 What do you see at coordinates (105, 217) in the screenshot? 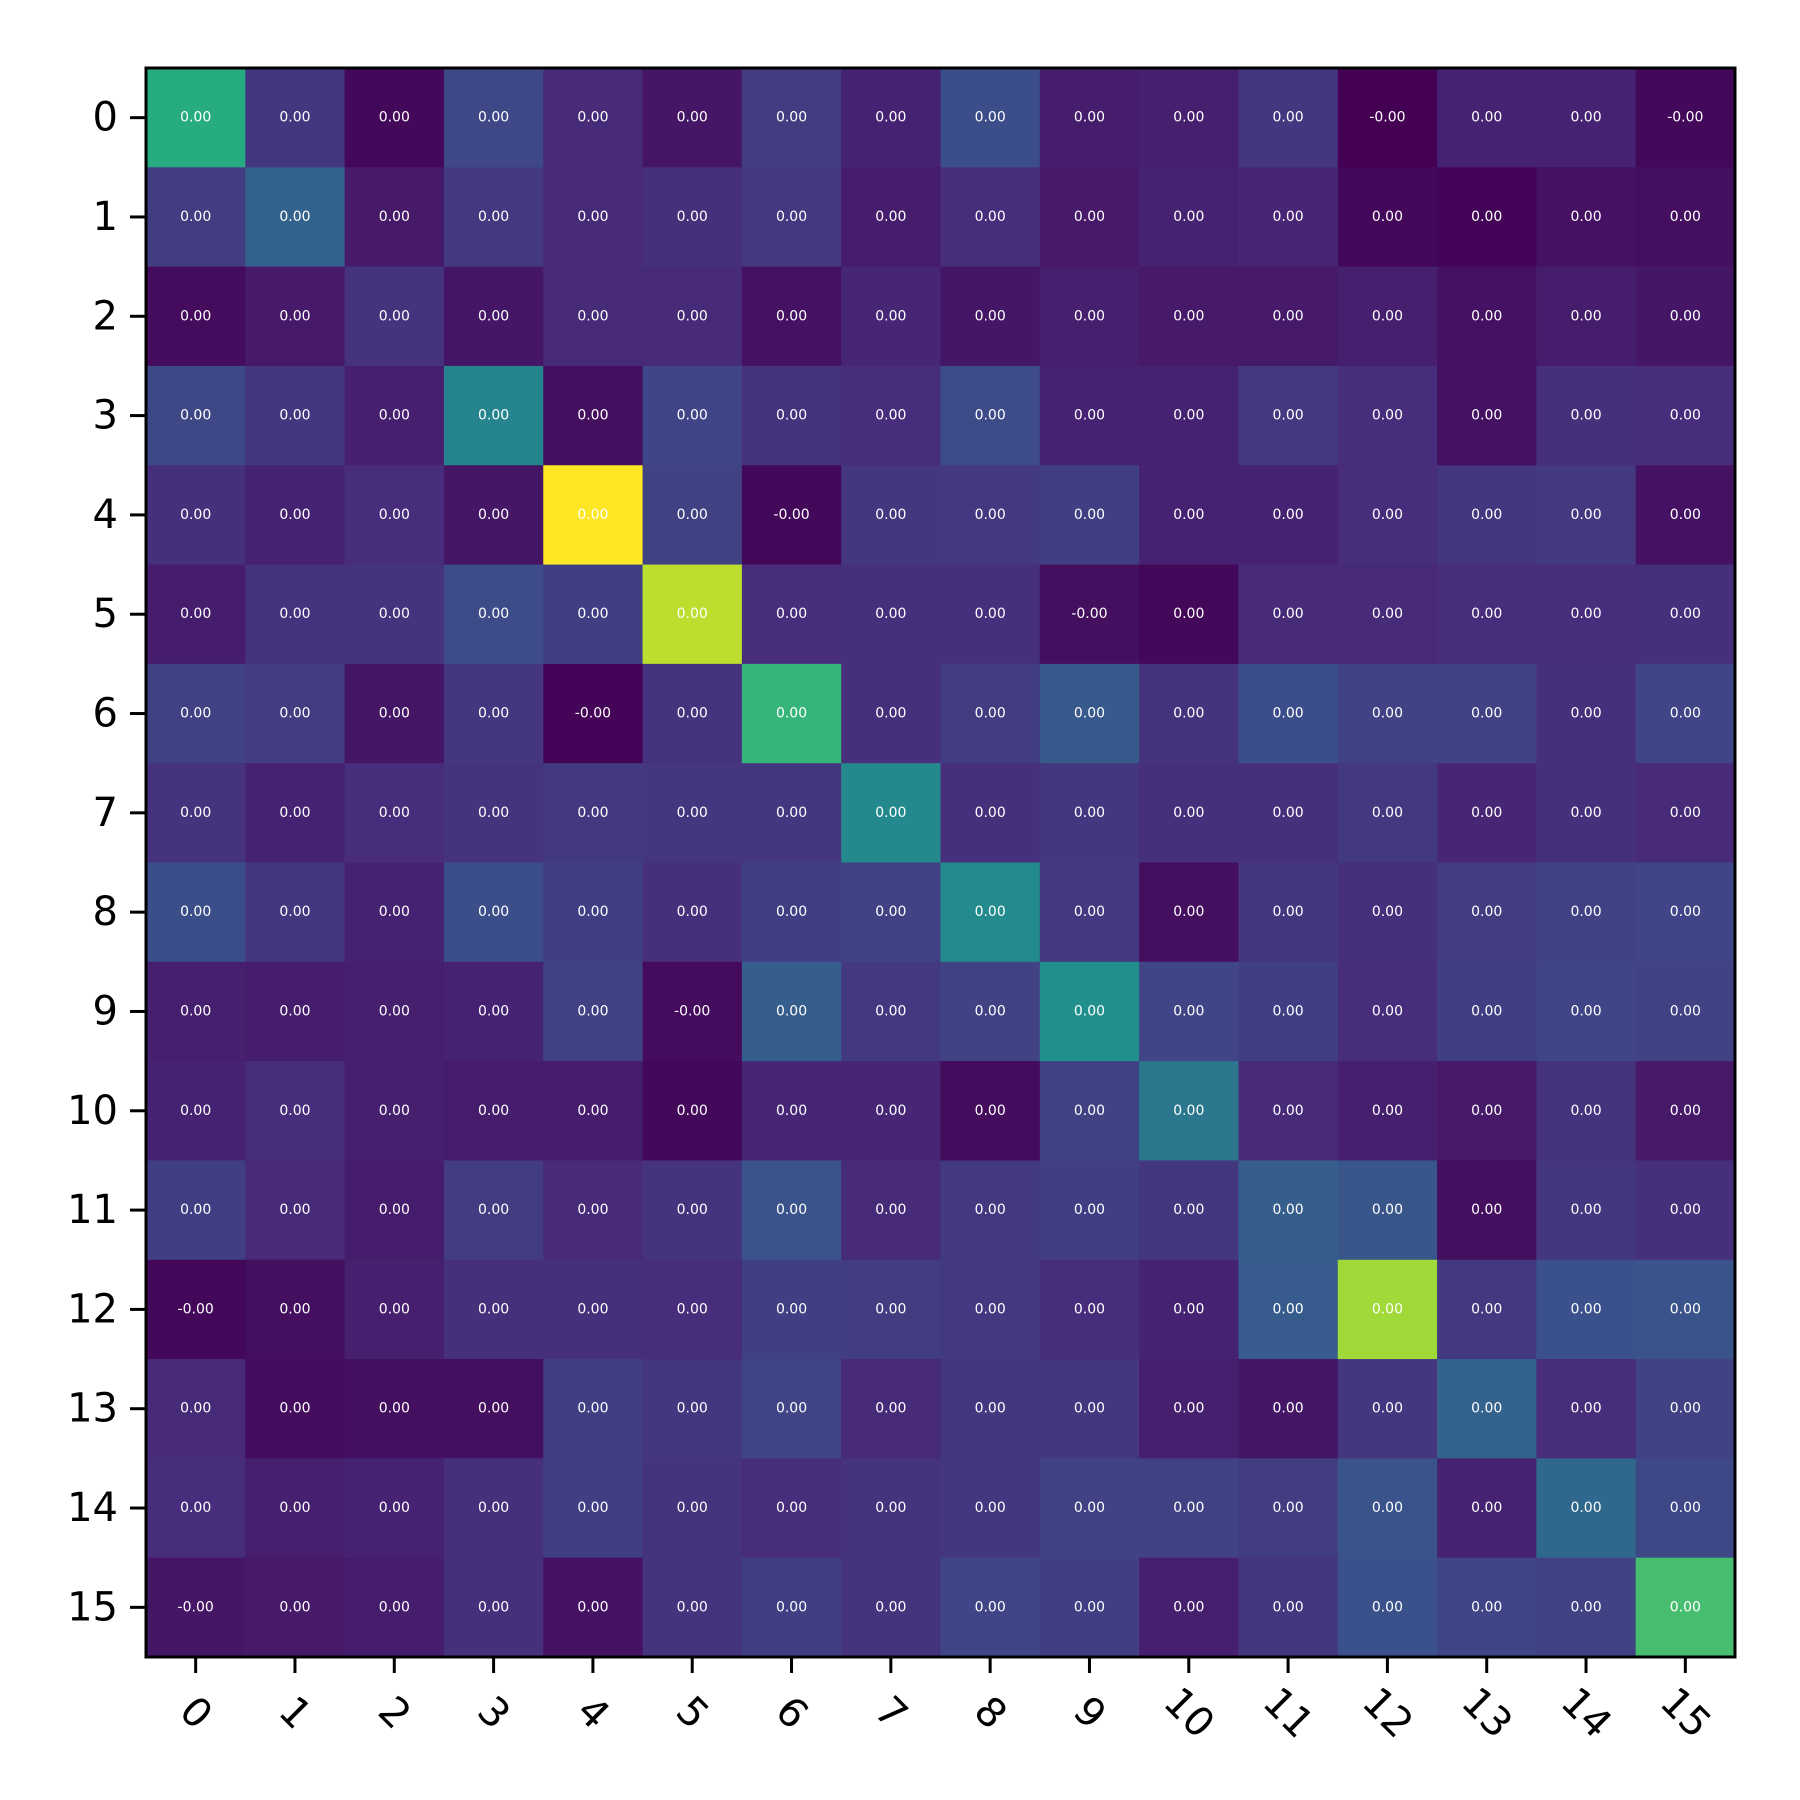
I see `y-tick-label: 1` at bounding box center [105, 217].